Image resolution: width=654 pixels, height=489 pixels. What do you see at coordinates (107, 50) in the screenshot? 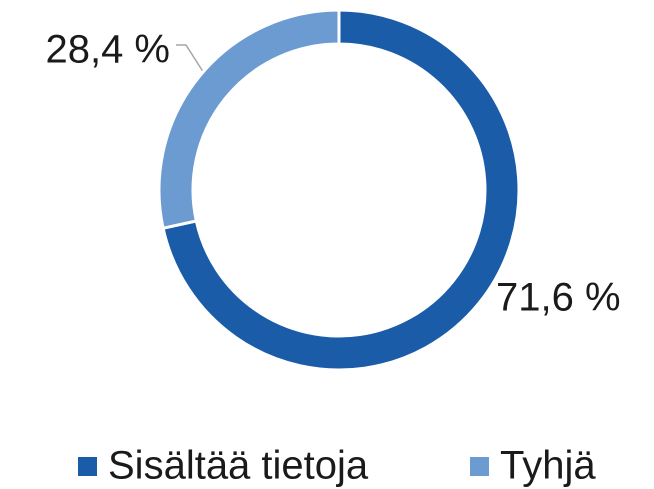
I see `data-label: 28,4 %` at bounding box center [107, 50].